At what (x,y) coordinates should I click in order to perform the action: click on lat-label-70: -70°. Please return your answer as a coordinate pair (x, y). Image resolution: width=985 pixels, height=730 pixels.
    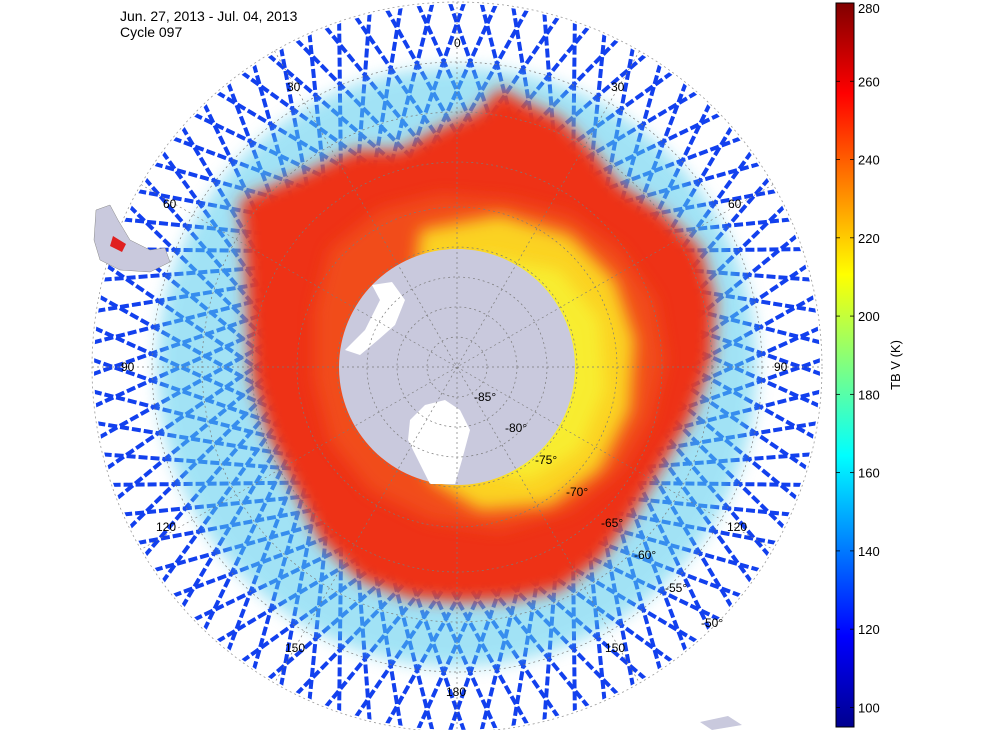
    Looking at the image, I should click on (577, 492).